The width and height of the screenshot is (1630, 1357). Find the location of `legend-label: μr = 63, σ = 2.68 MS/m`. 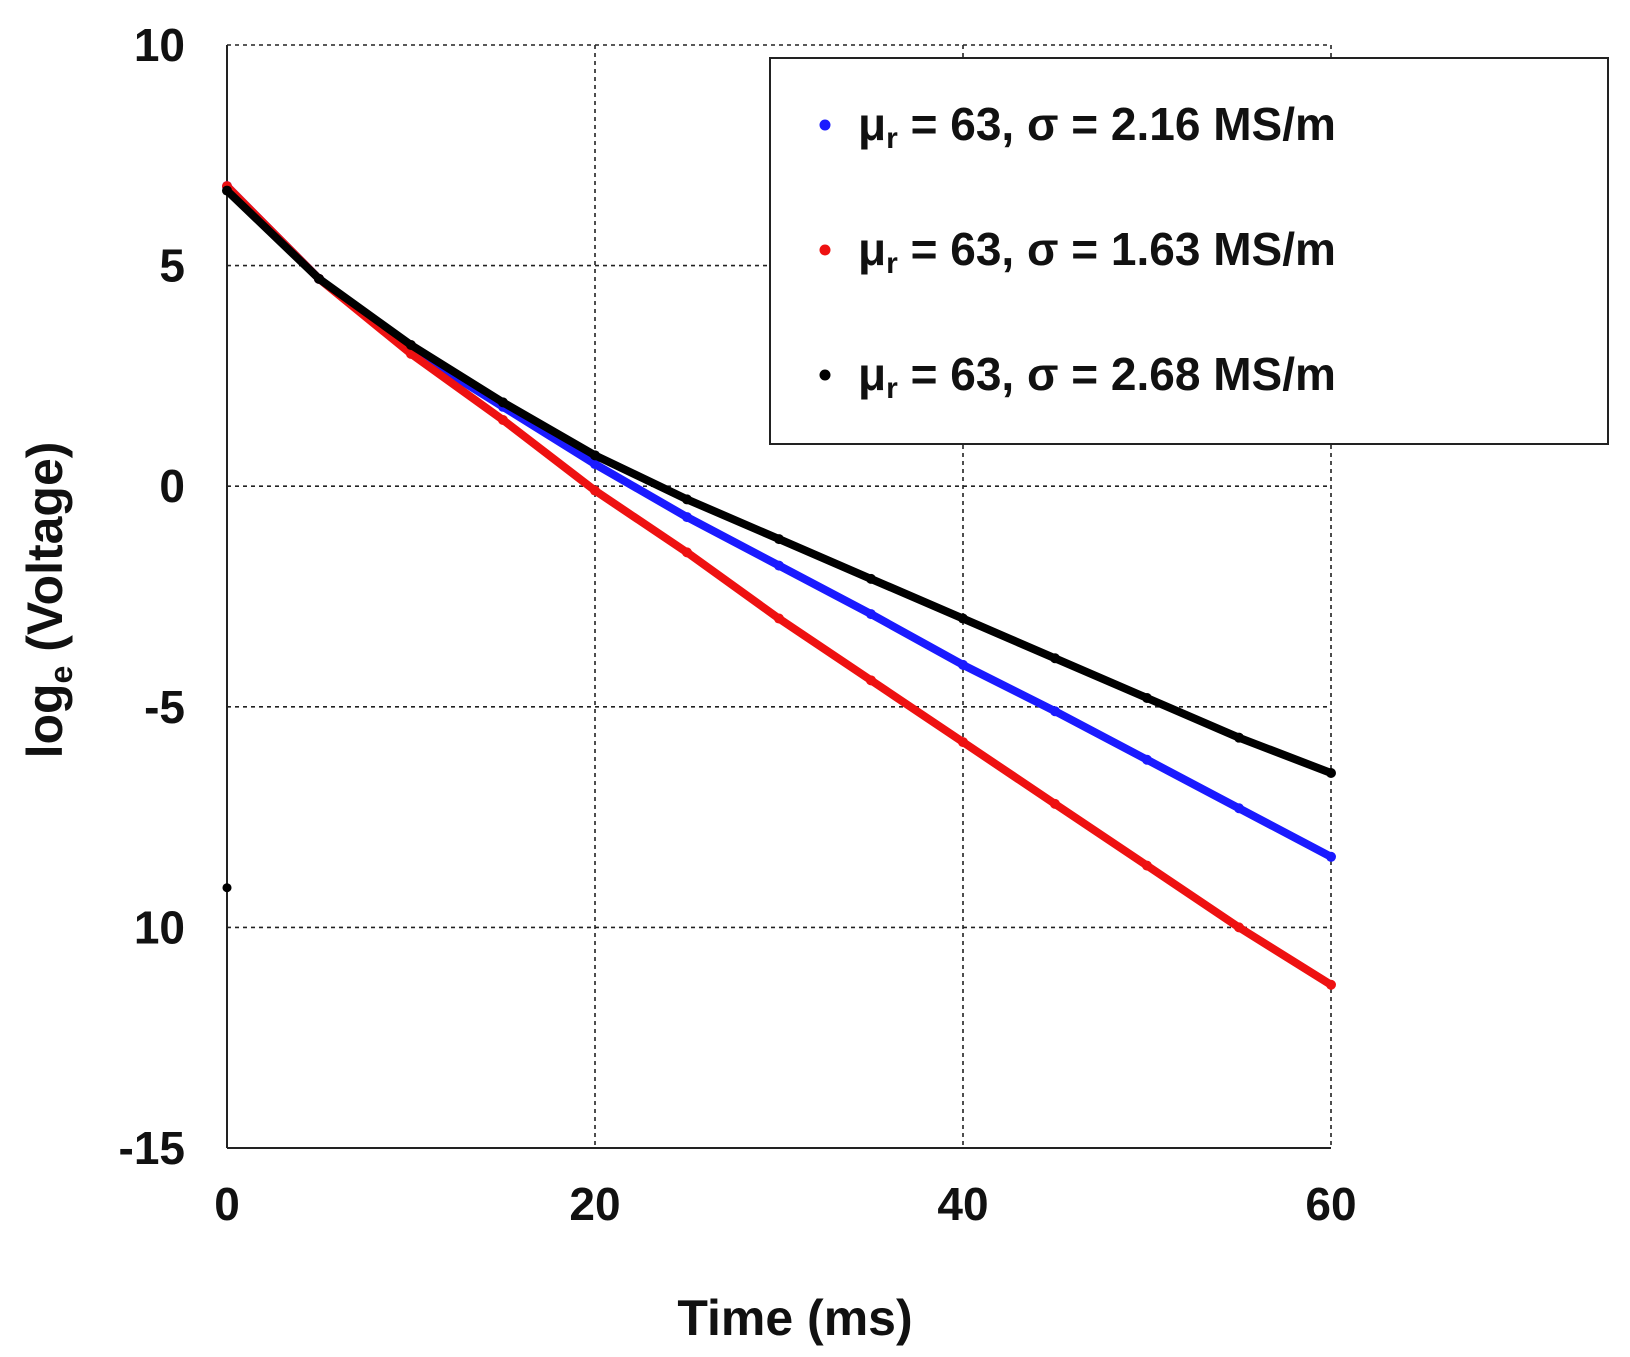

legend-label: μr = 63, σ = 2.68 MS/m is located at coordinates (1097, 376).